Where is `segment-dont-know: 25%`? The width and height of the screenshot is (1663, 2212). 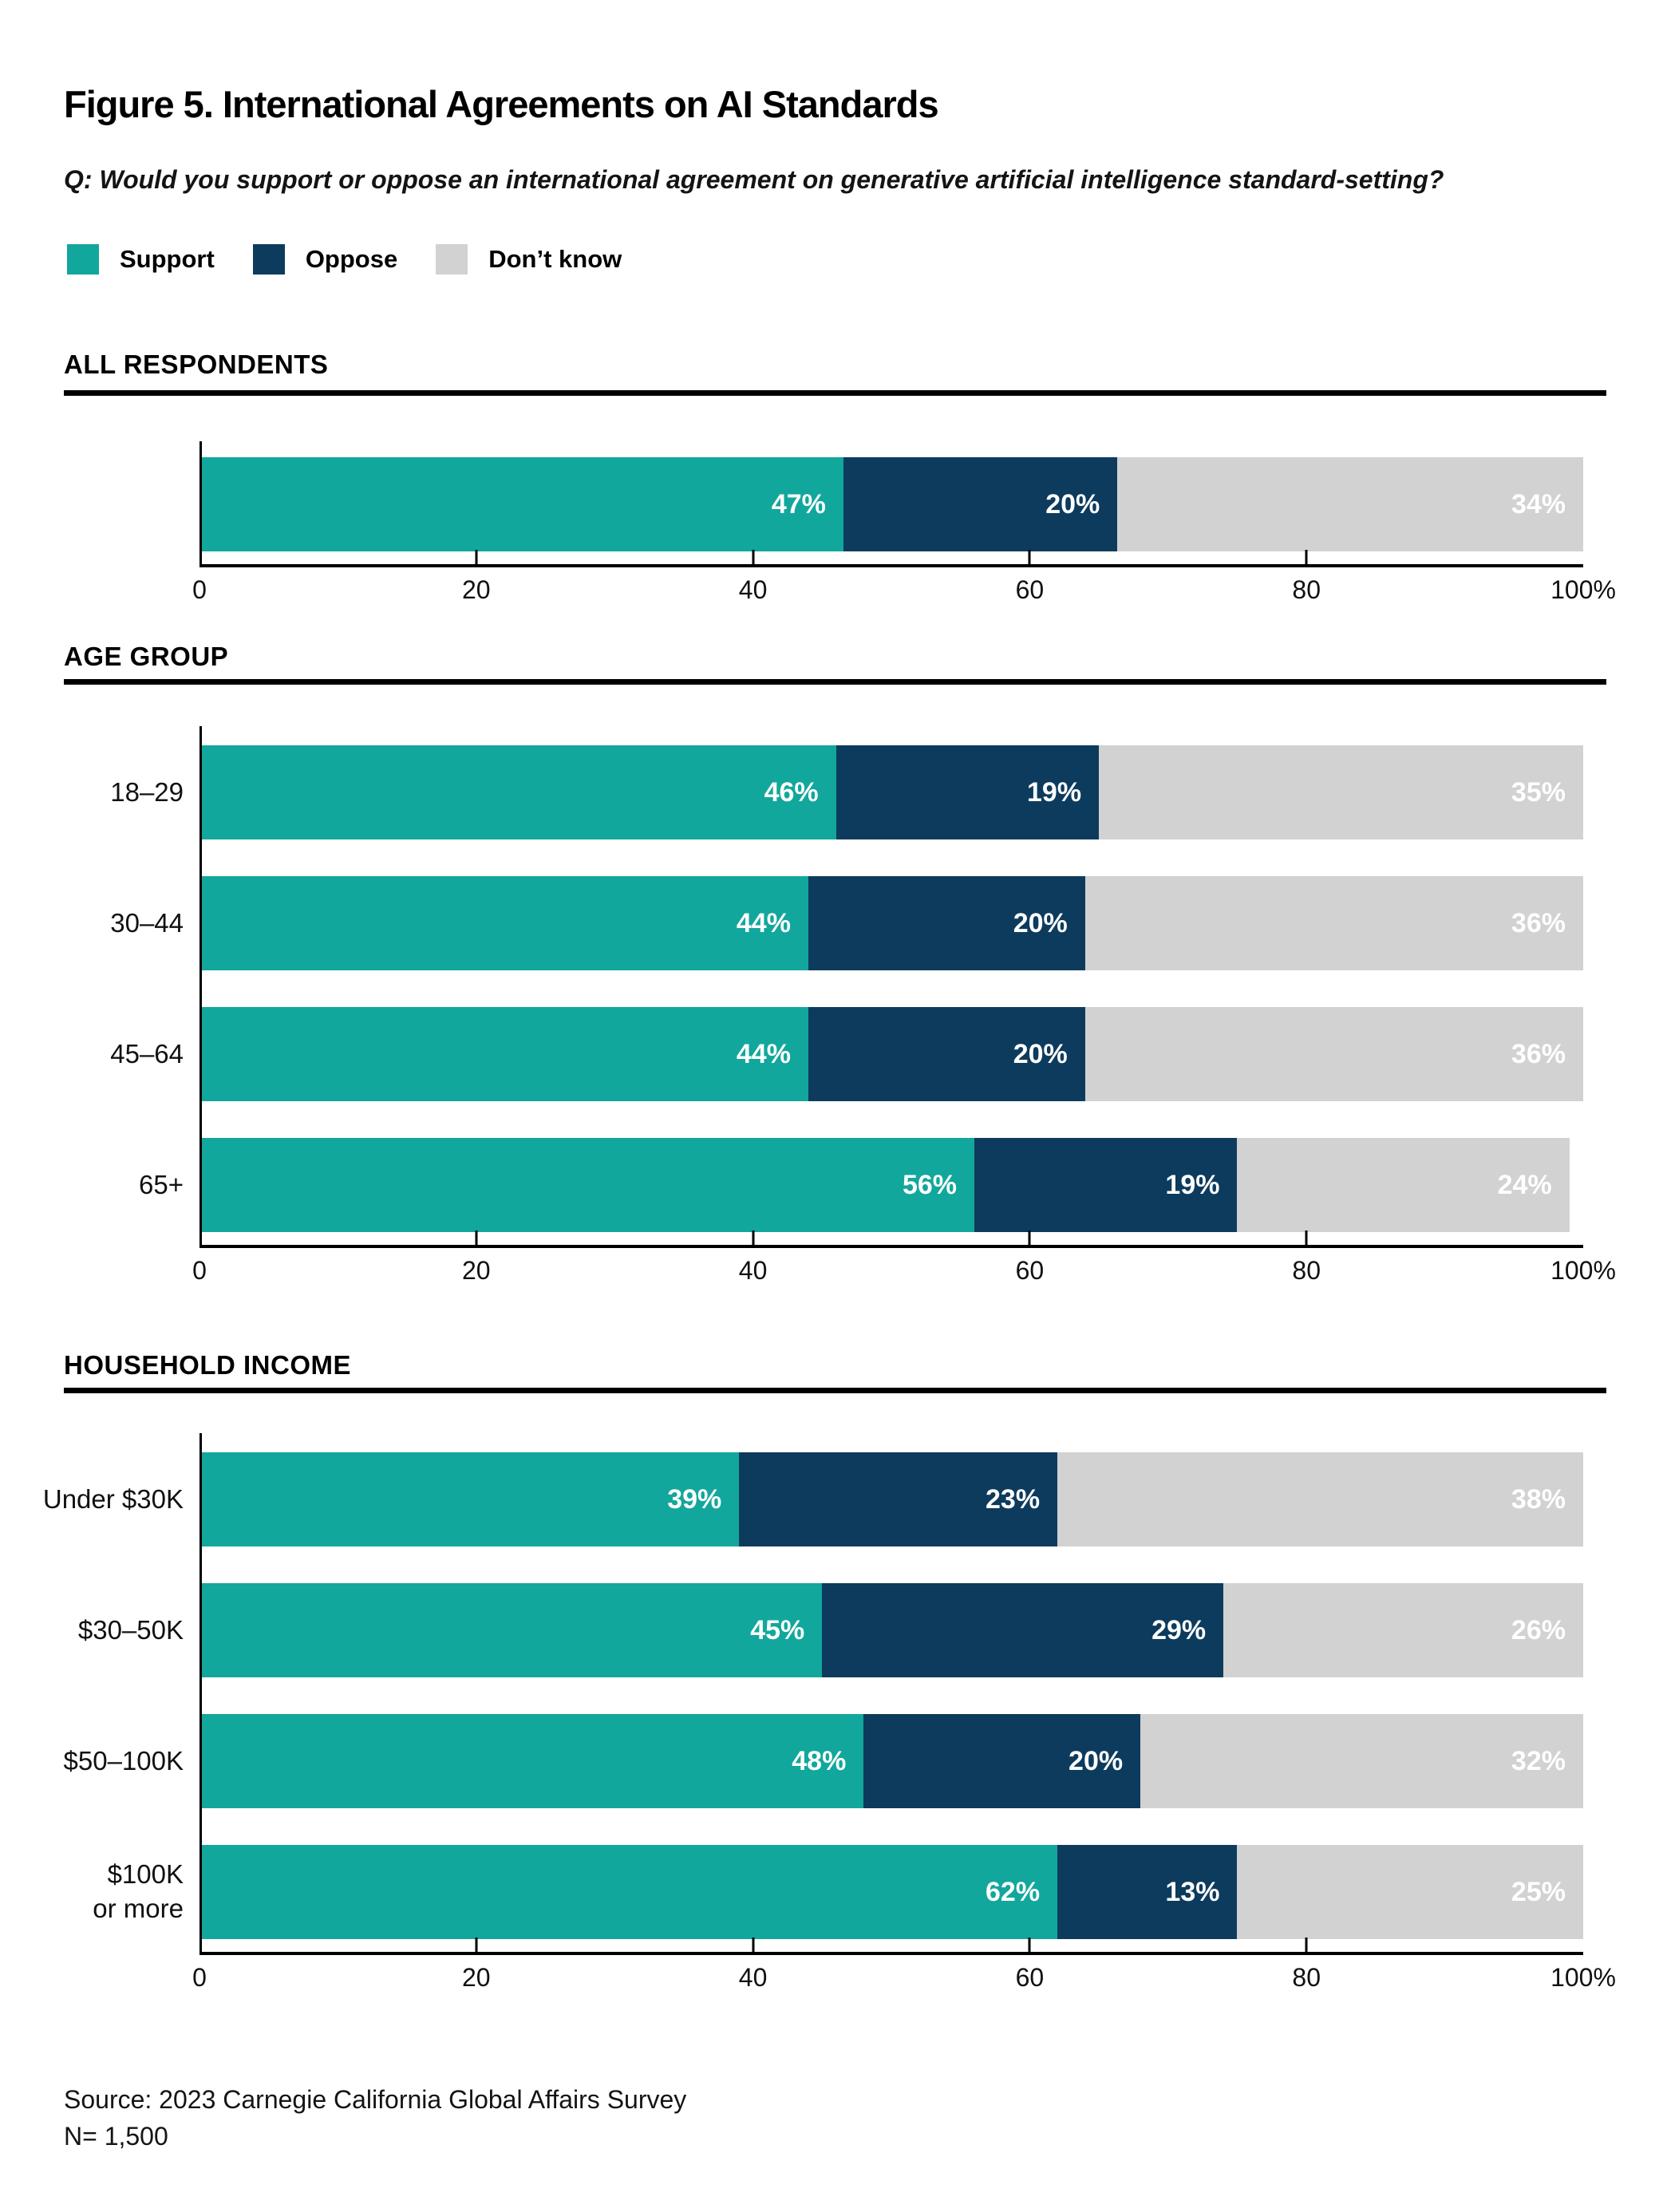
segment-dont-know: 25% is located at coordinates (1410, 1892).